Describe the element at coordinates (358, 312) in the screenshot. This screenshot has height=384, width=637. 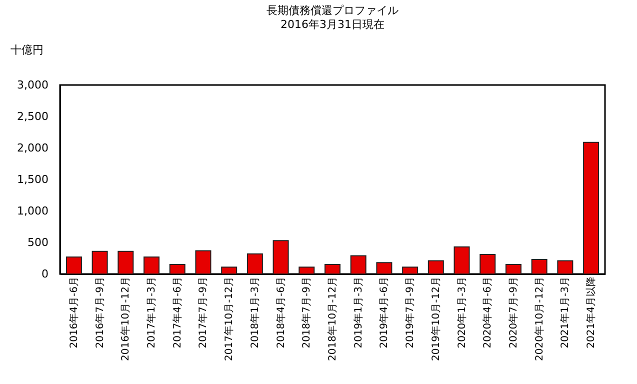
I see `x-tick-label: 2019年1月-3月` at that location.